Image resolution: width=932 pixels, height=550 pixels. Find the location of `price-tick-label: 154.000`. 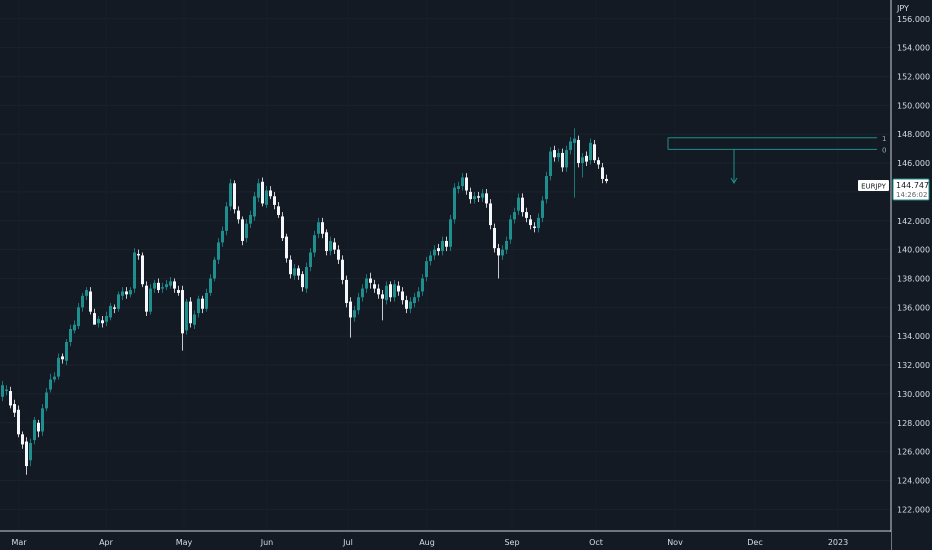

price-tick-label: 154.000 is located at coordinates (913, 48).